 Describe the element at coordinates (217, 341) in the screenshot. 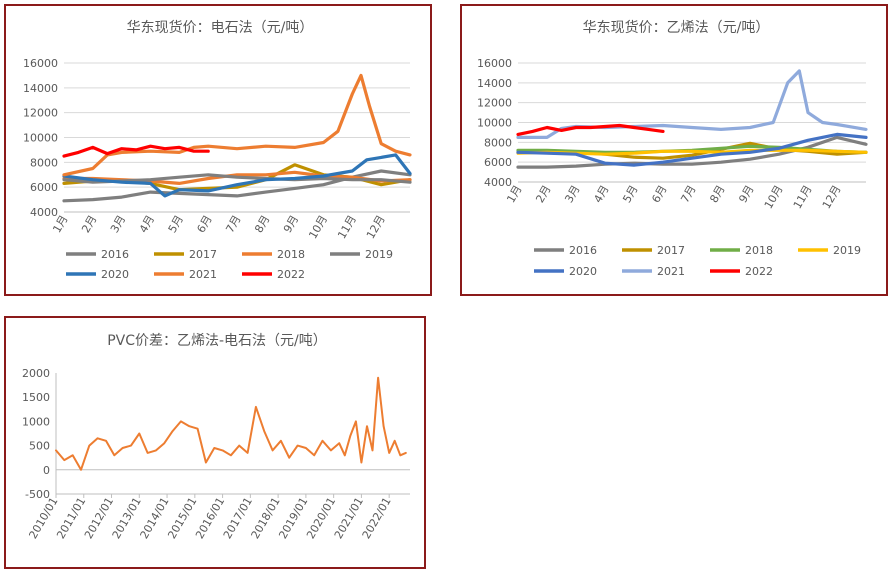

I see `chart-title: PVC价差：乙烯法-电石法（元/吨）` at that location.